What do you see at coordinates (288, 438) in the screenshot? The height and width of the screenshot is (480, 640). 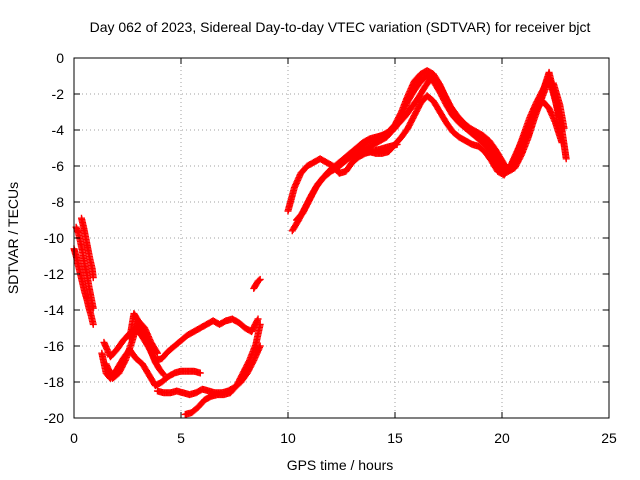 I see `x-tick-label: 10` at bounding box center [288, 438].